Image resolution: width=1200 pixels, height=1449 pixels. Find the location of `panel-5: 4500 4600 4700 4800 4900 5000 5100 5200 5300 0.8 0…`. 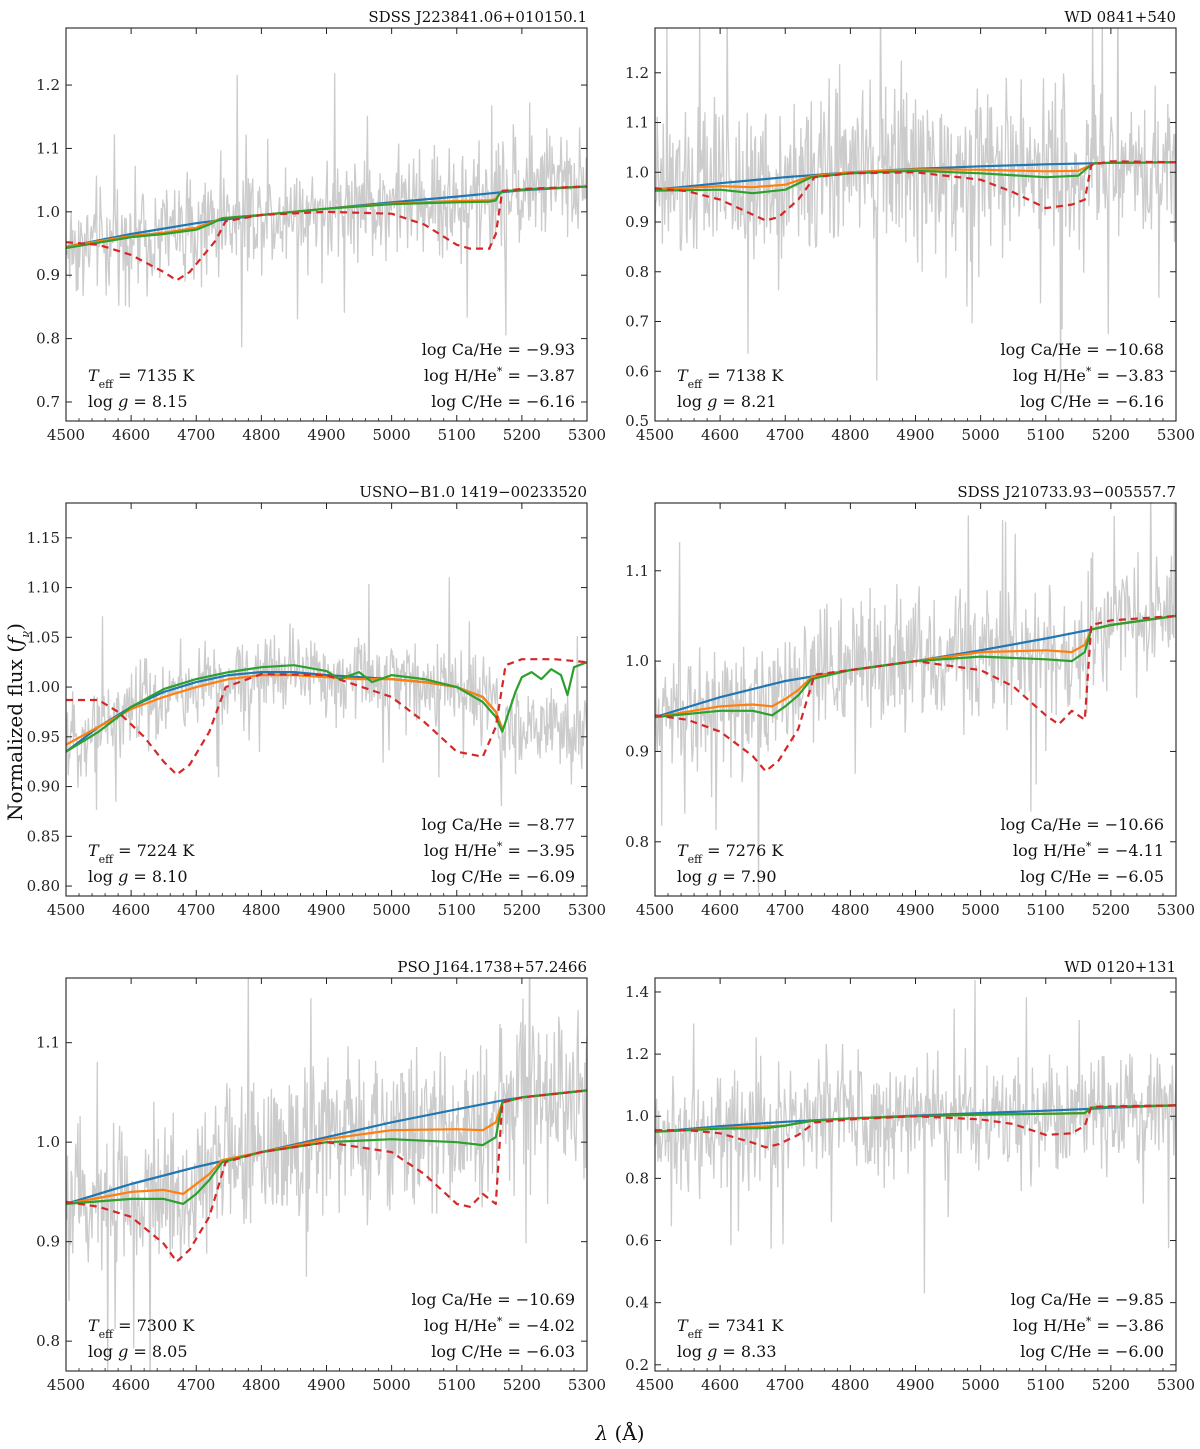

panel-5: 4500 4600 4700 4800 4900 5000 5100 5200 5300 0.8 0… is located at coordinates (321, 1176).